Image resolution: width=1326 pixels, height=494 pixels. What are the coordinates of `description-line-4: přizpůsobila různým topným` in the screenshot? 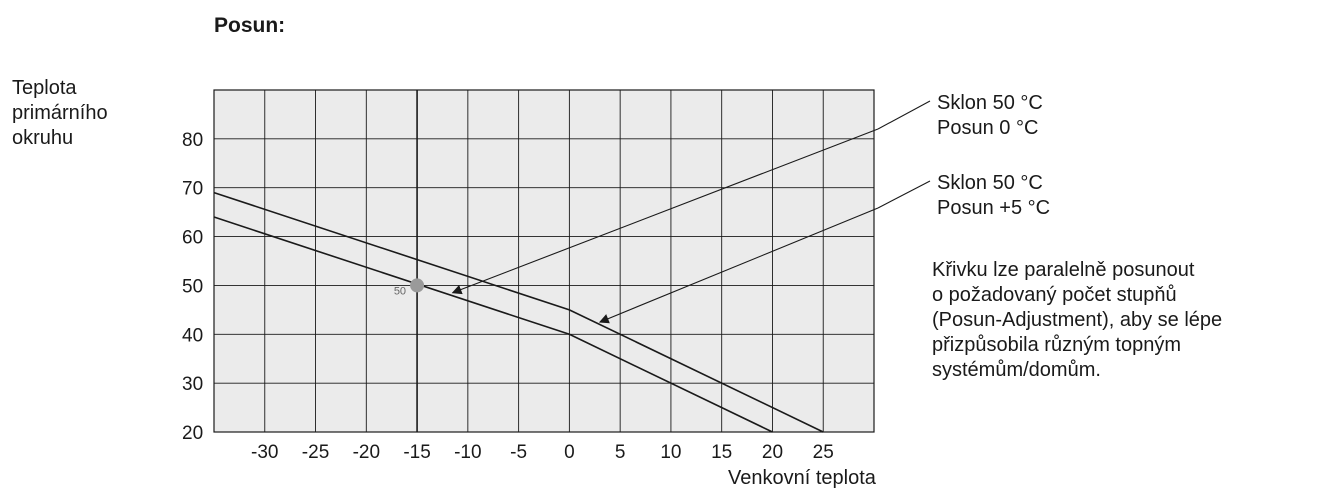 It's located at (1056, 345).